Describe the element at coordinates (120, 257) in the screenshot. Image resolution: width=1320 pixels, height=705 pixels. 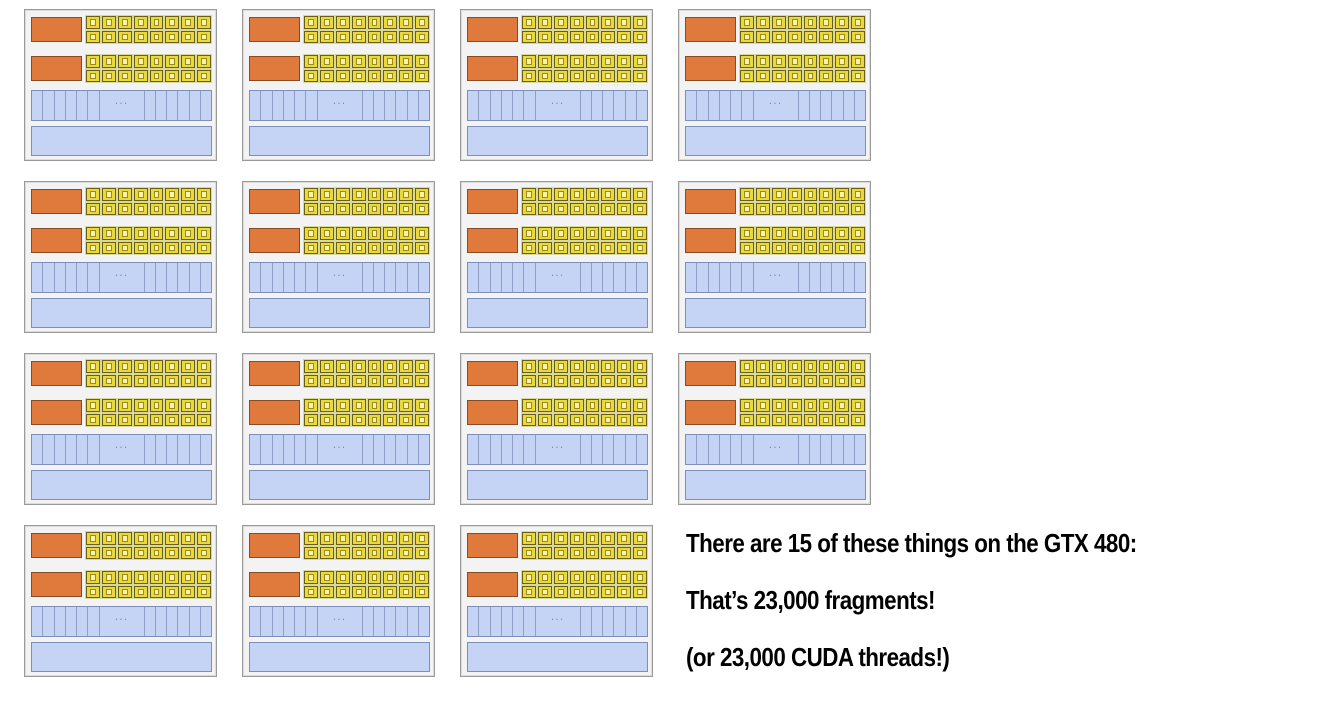
I see `sm-unit: ···` at that location.